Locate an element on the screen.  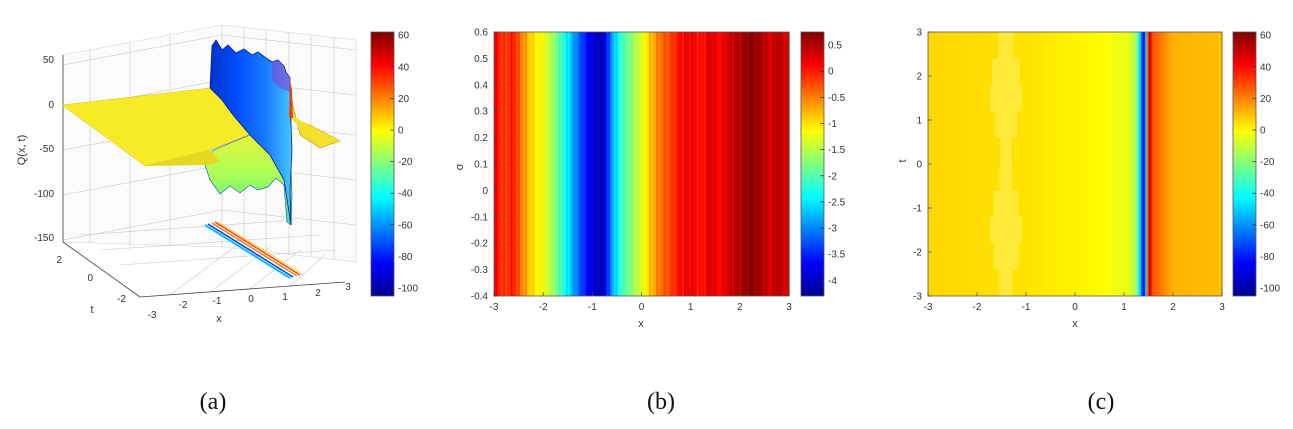
y-tick-label: 0.5 is located at coordinates (481, 59).